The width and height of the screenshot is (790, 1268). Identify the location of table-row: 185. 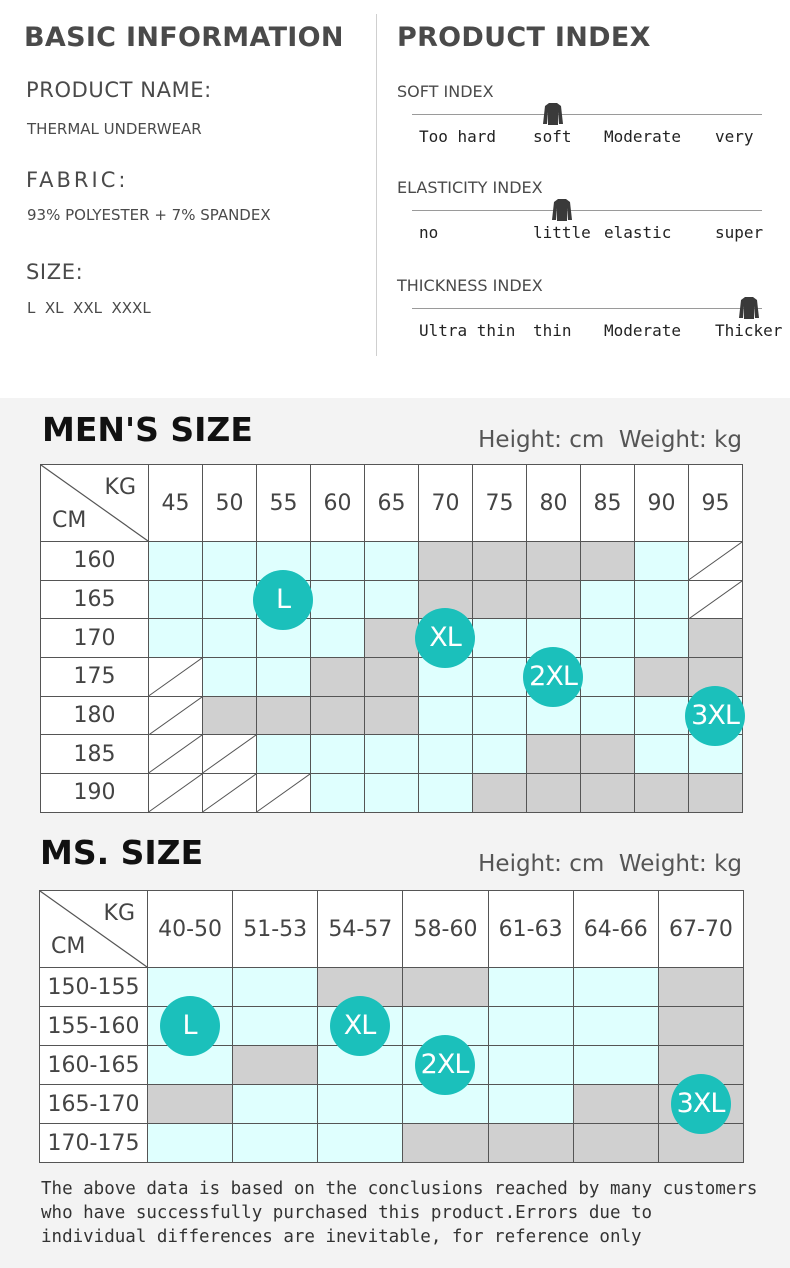
(391, 754).